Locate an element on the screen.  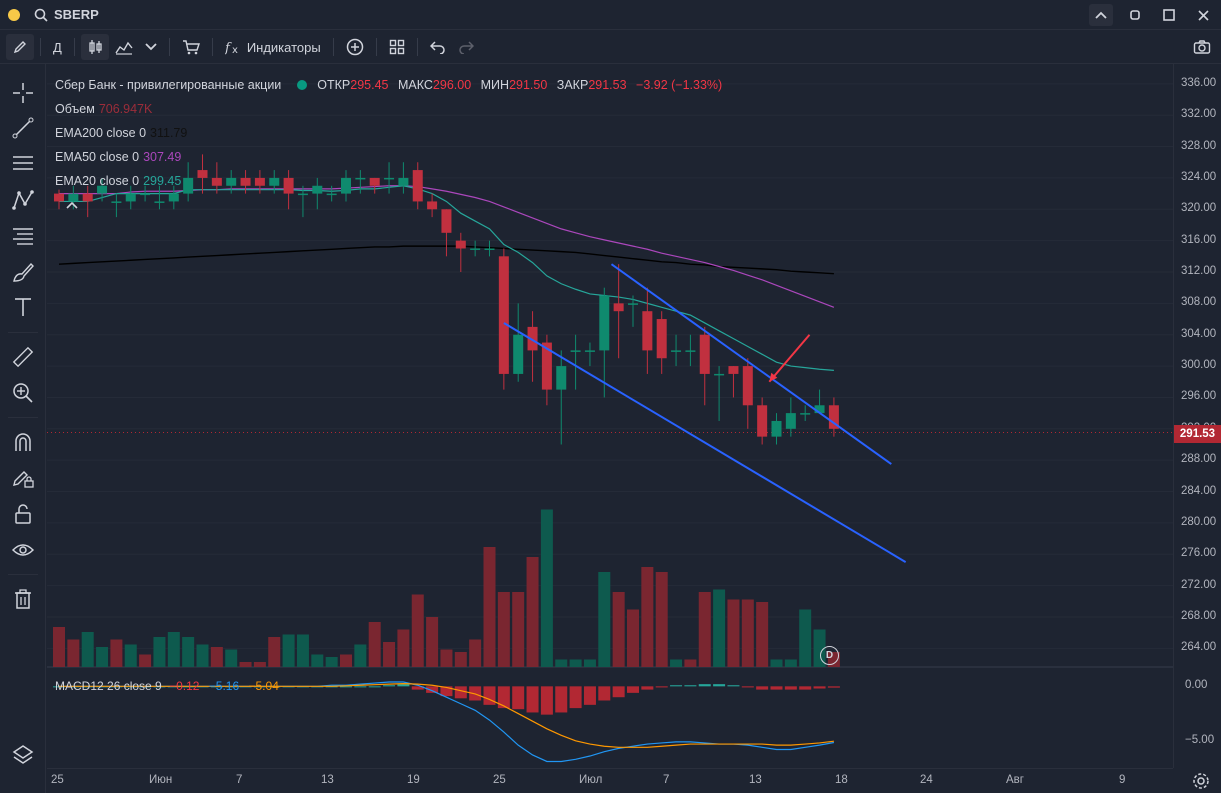
fib-tool is located at coordinates (23, 236).